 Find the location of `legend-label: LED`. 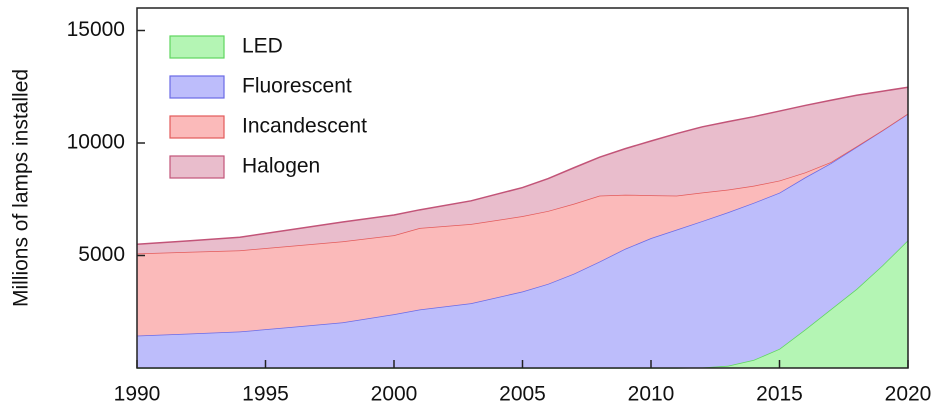

legend-label: LED is located at coordinates (262, 46).